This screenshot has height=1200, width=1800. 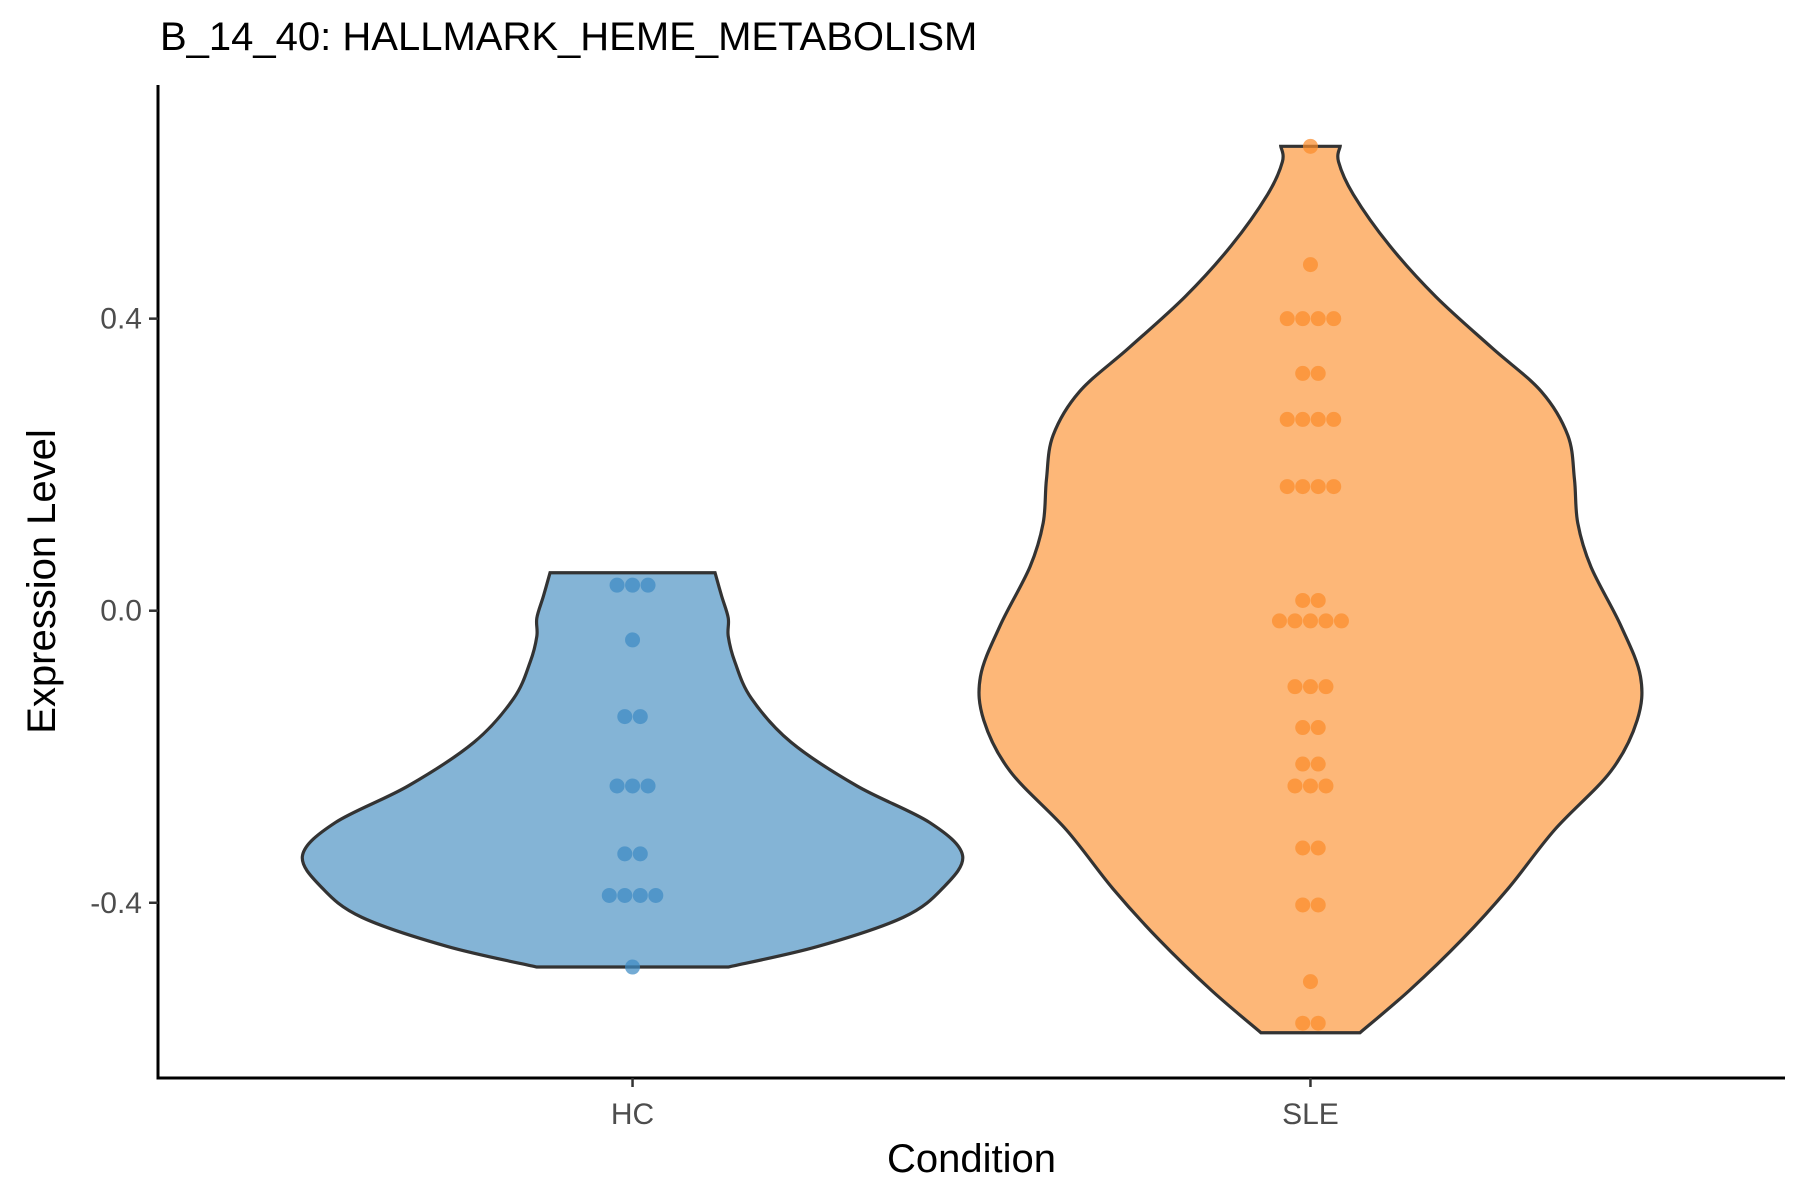 What do you see at coordinates (121, 611) in the screenshot?
I see `y-tick-label: 0.0` at bounding box center [121, 611].